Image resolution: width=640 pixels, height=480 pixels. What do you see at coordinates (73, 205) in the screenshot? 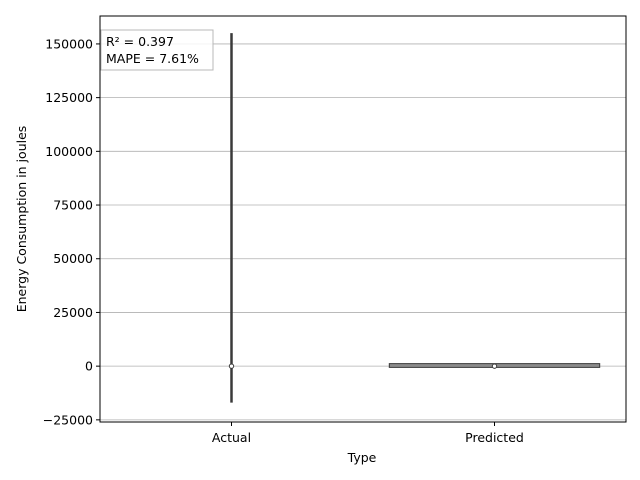
I see `y-tick-label: 75000` at bounding box center [73, 205].